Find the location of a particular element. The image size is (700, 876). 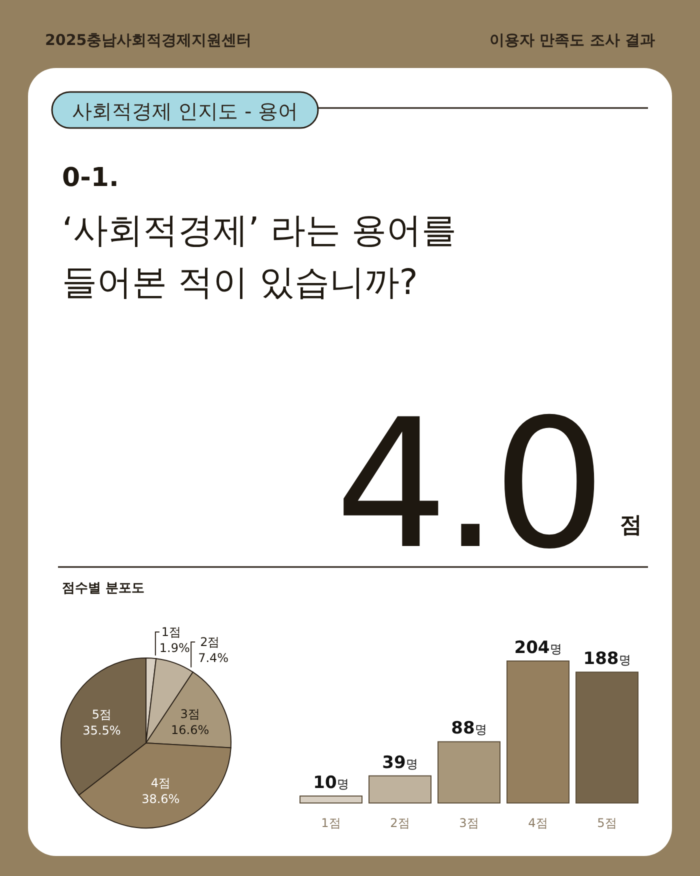

text: 2025충남사회적경제지원센터 is located at coordinates (148, 40).